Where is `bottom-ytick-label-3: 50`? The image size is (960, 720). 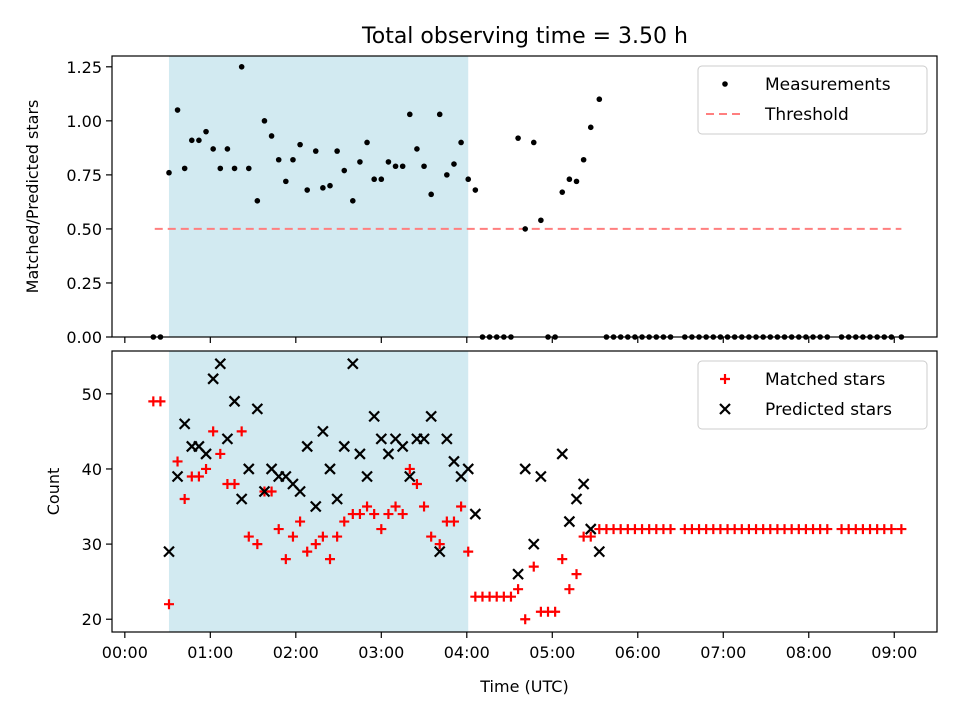
bottom-ytick-label-3: 50 is located at coordinates (92, 394).